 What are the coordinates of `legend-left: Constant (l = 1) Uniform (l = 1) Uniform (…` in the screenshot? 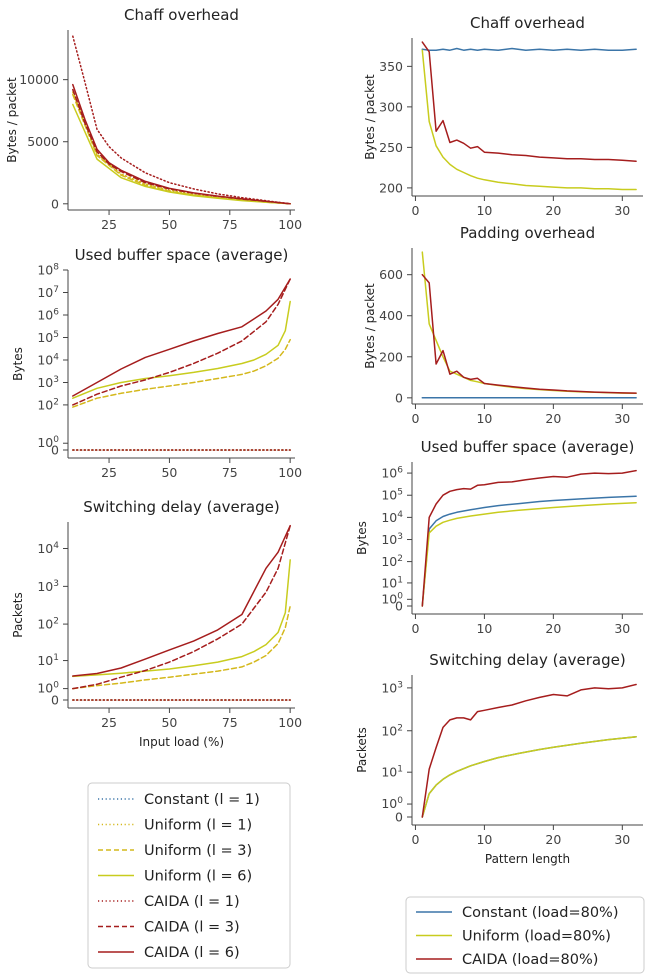 It's located at (189, 875).